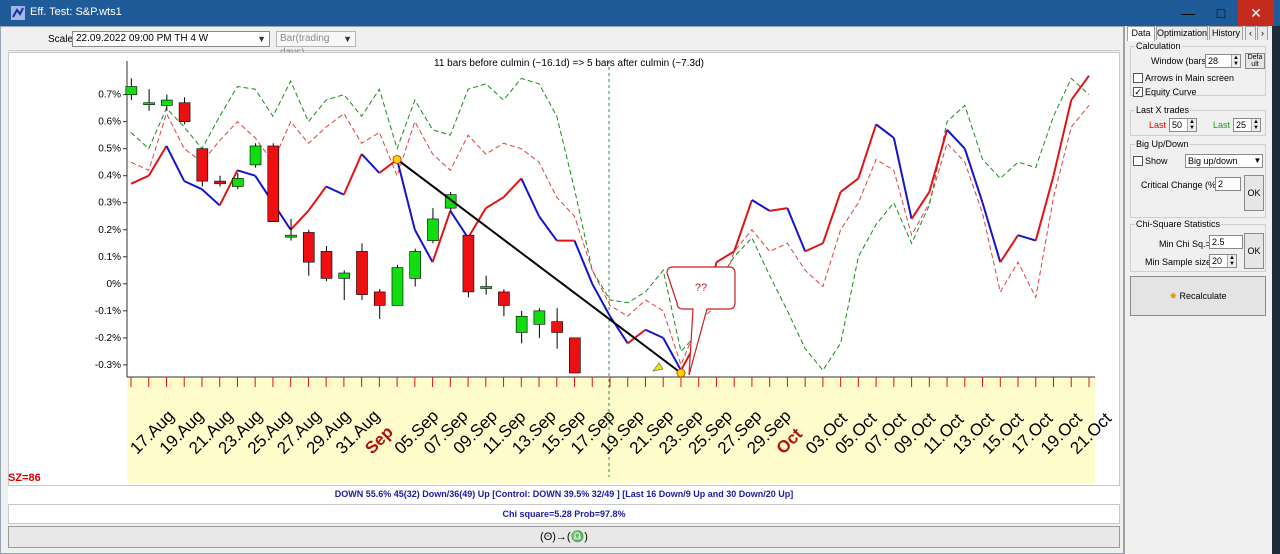 This screenshot has width=1280, height=554. What do you see at coordinates (1221, 13) in the screenshot?
I see `maximize-button: □` at bounding box center [1221, 13].